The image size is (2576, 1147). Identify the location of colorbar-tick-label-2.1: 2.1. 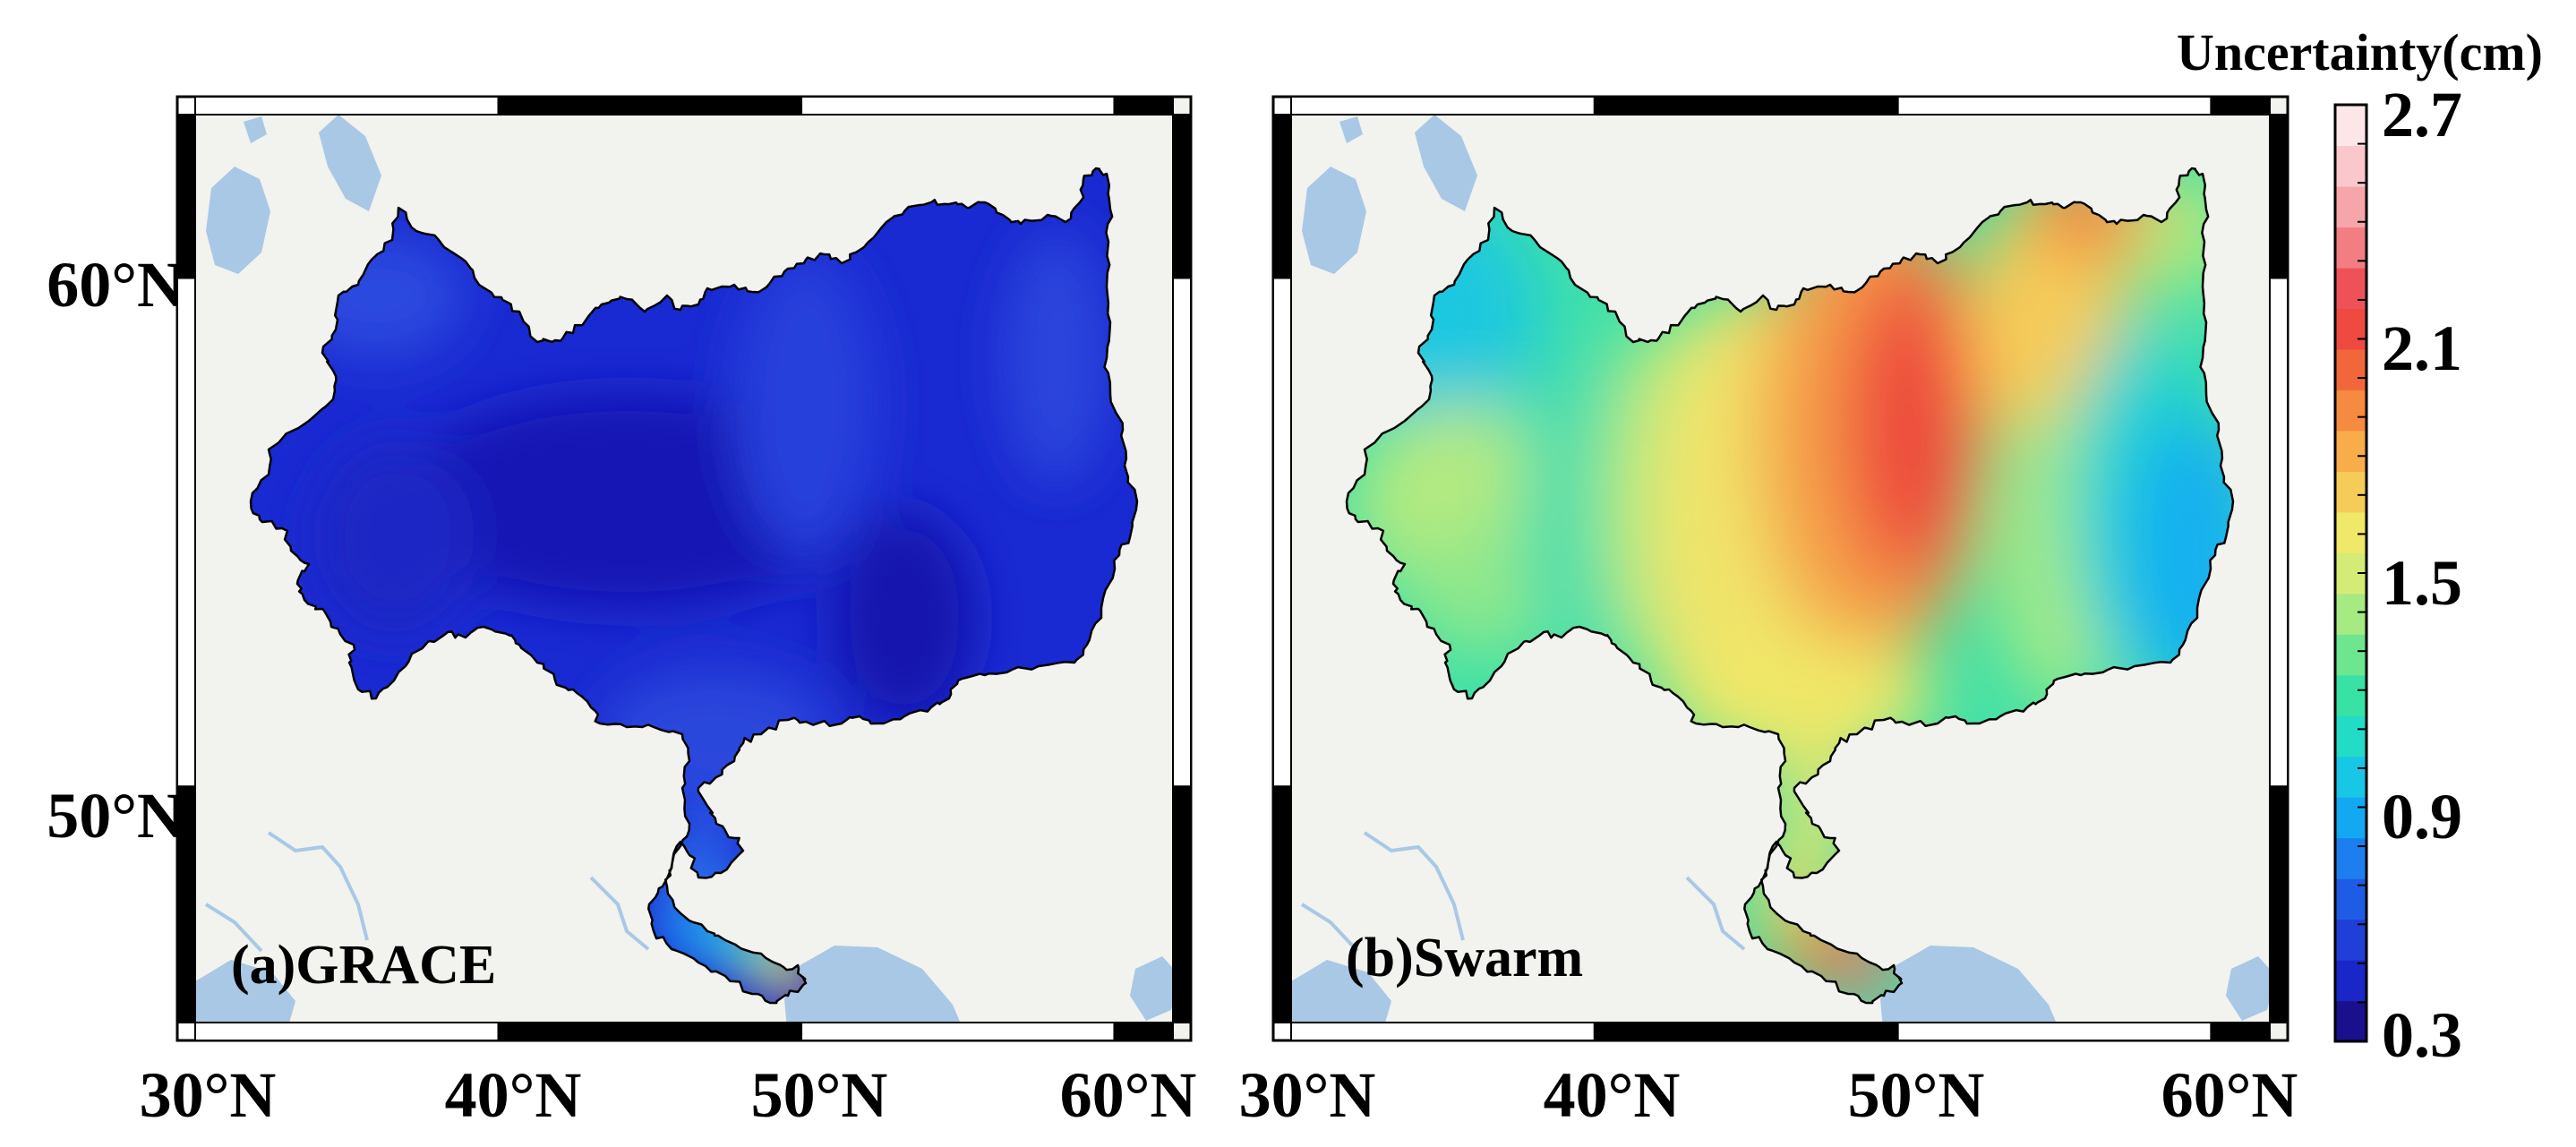
(2422, 348).